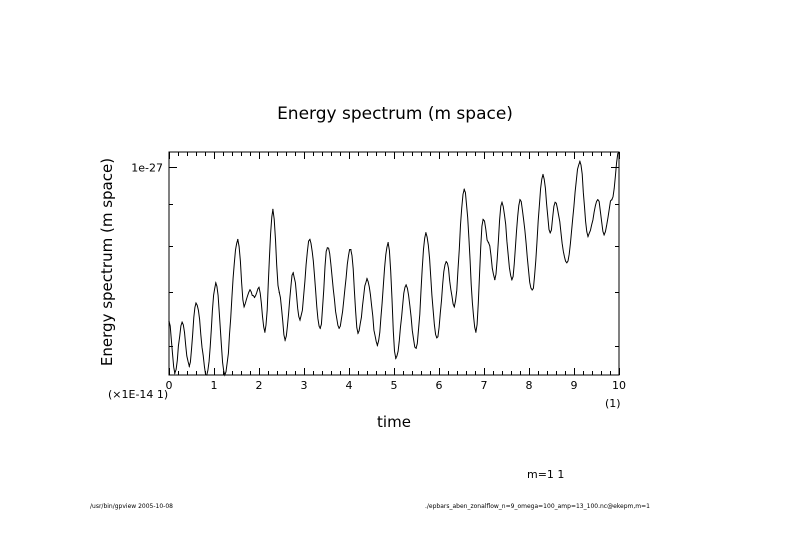 This screenshot has width=789, height=558. What do you see at coordinates (107, 262) in the screenshot?
I see `y-axis-label: Energy spectrum (m space)` at bounding box center [107, 262].